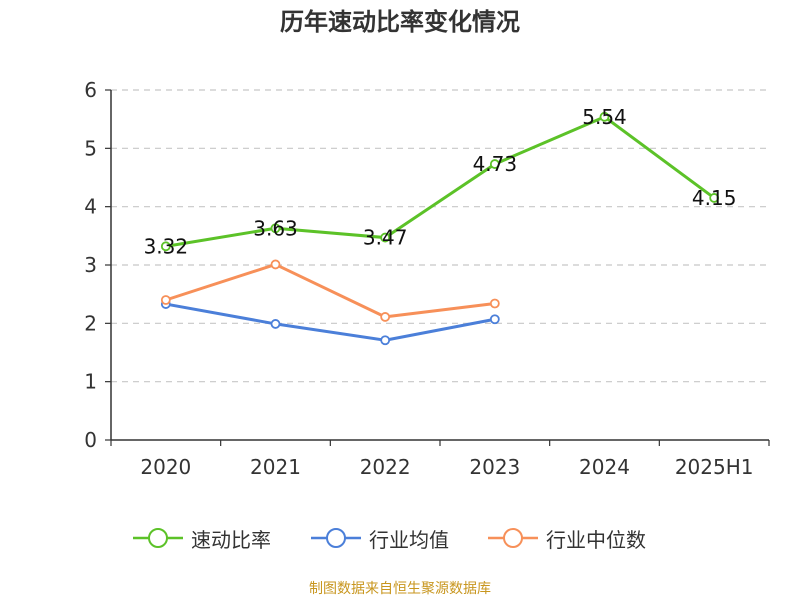 The image size is (800, 600). Describe the element at coordinates (90, 440) in the screenshot. I see `y-tick-label: 0` at that location.